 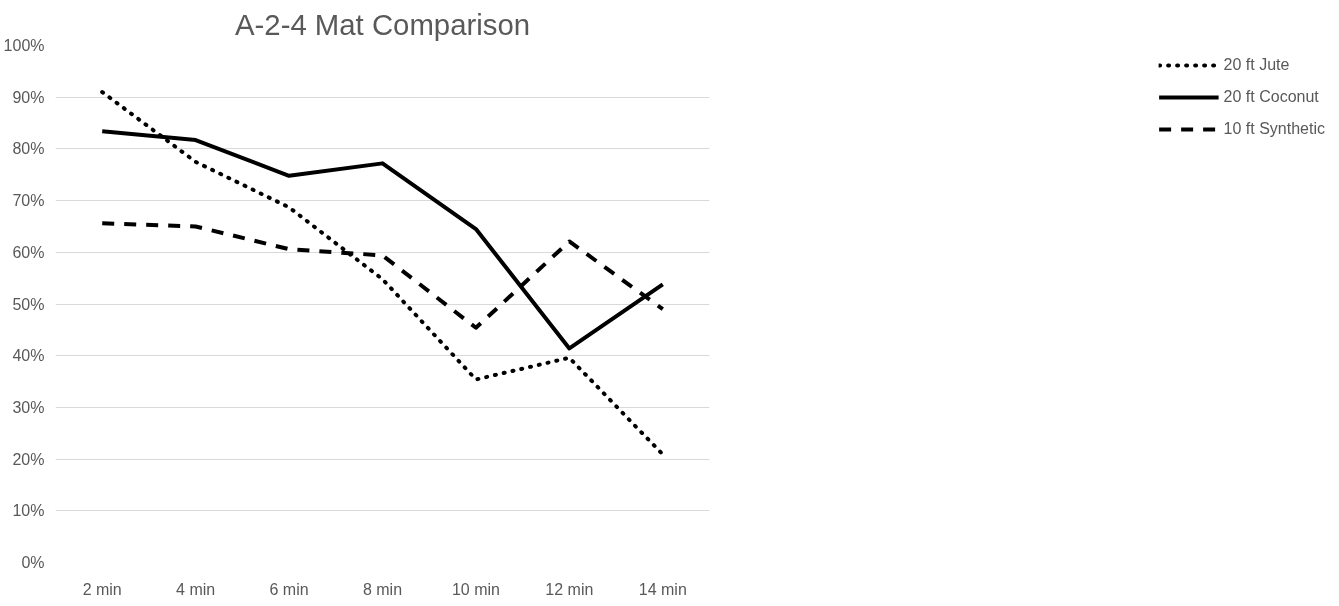 What do you see at coordinates (382, 24) in the screenshot?
I see `chart-title: A-2-4 Mat Comparison` at bounding box center [382, 24].